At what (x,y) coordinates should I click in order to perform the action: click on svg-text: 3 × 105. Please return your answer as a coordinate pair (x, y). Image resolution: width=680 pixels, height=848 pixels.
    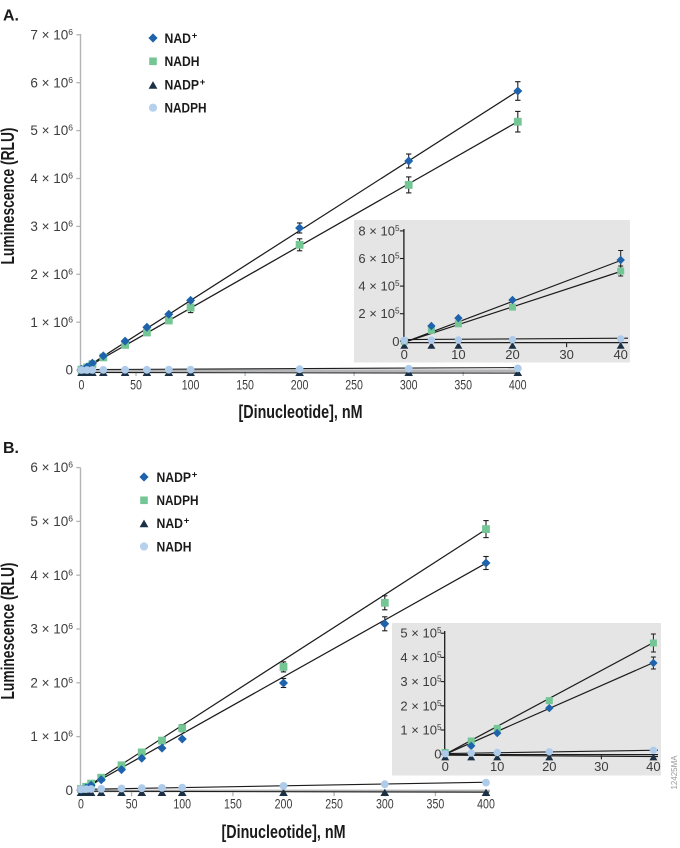
    Looking at the image, I should click on (421, 681).